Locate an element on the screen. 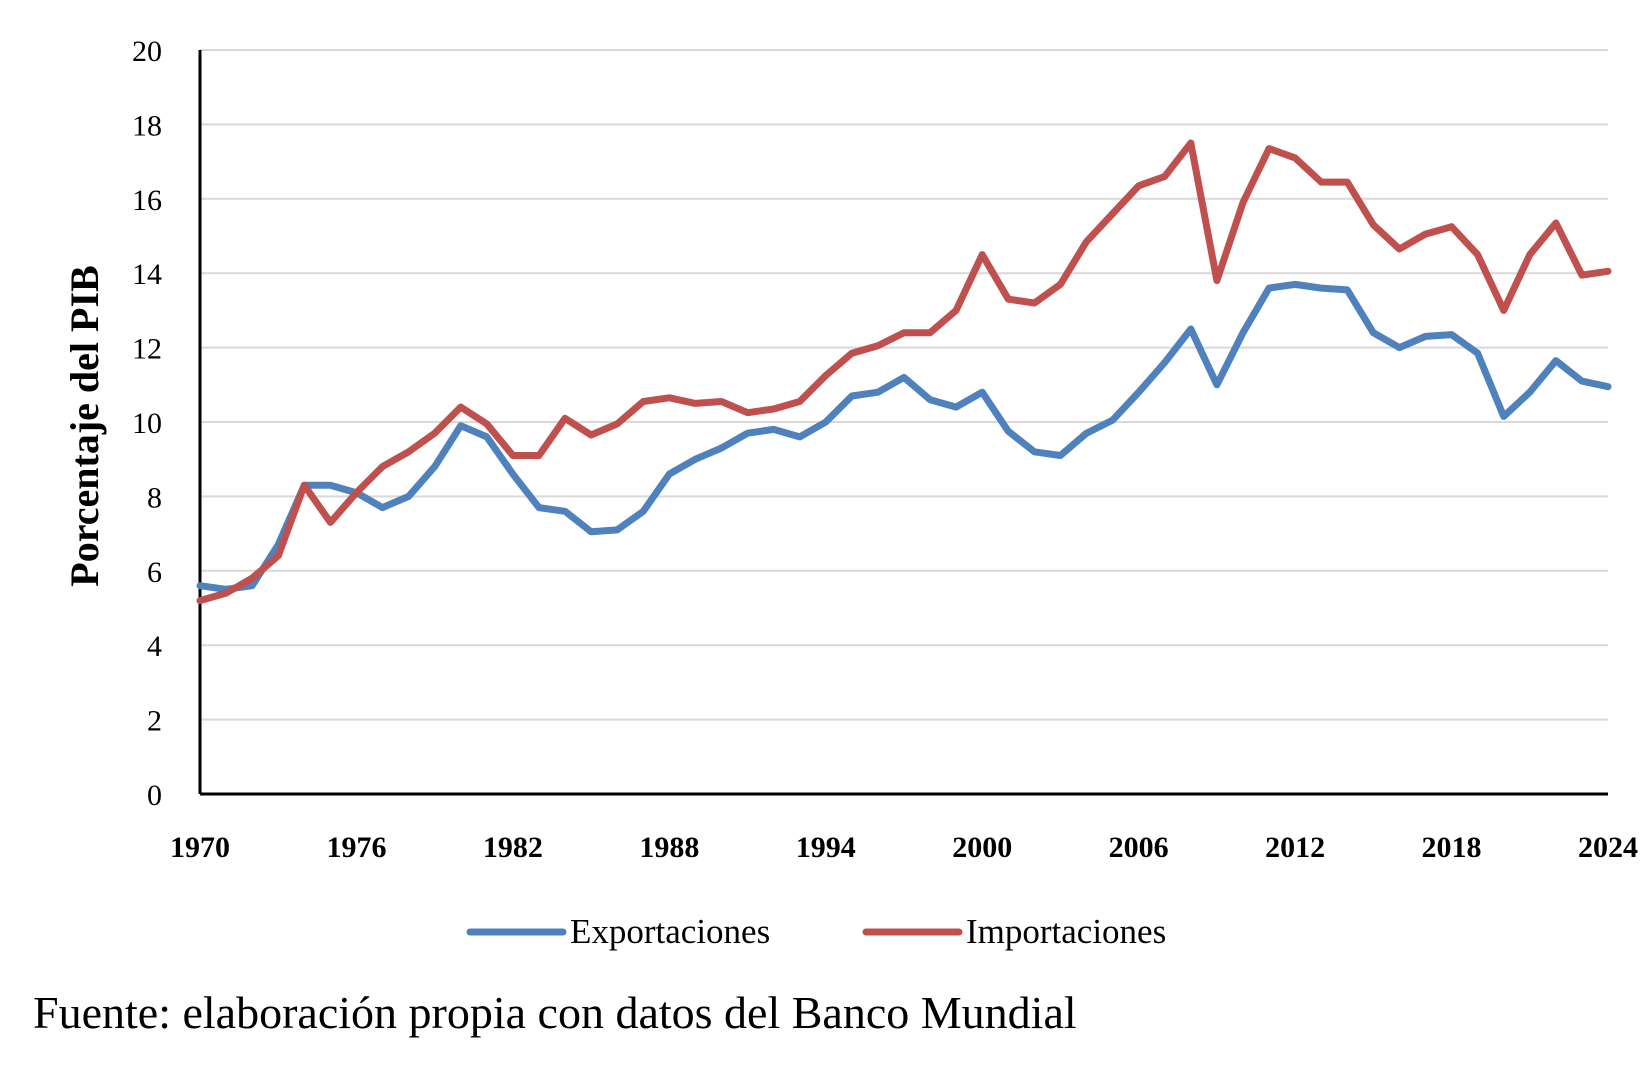  y-tick-labels: 0 2 4 6 8 10 12 14 16 18 20 is located at coordinates (147, 423).